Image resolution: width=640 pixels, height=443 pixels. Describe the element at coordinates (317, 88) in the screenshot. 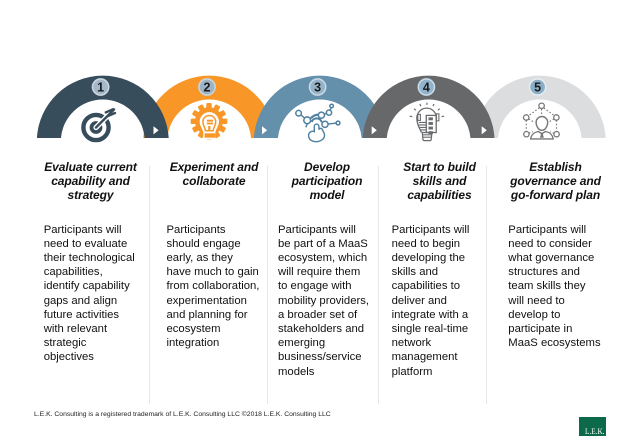

I see `svg-text: 3` at that location.